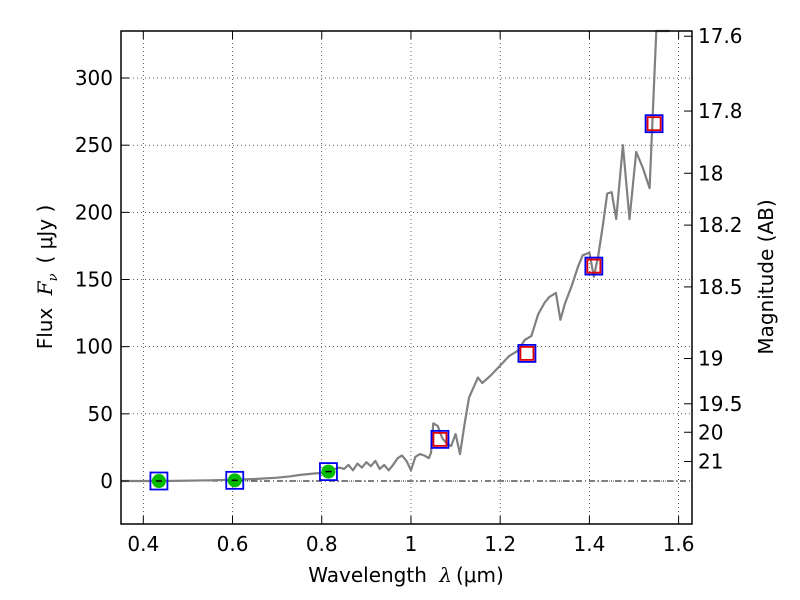  Describe the element at coordinates (720, 404) in the screenshot. I see `y2-tick-label: 19.5` at that location.